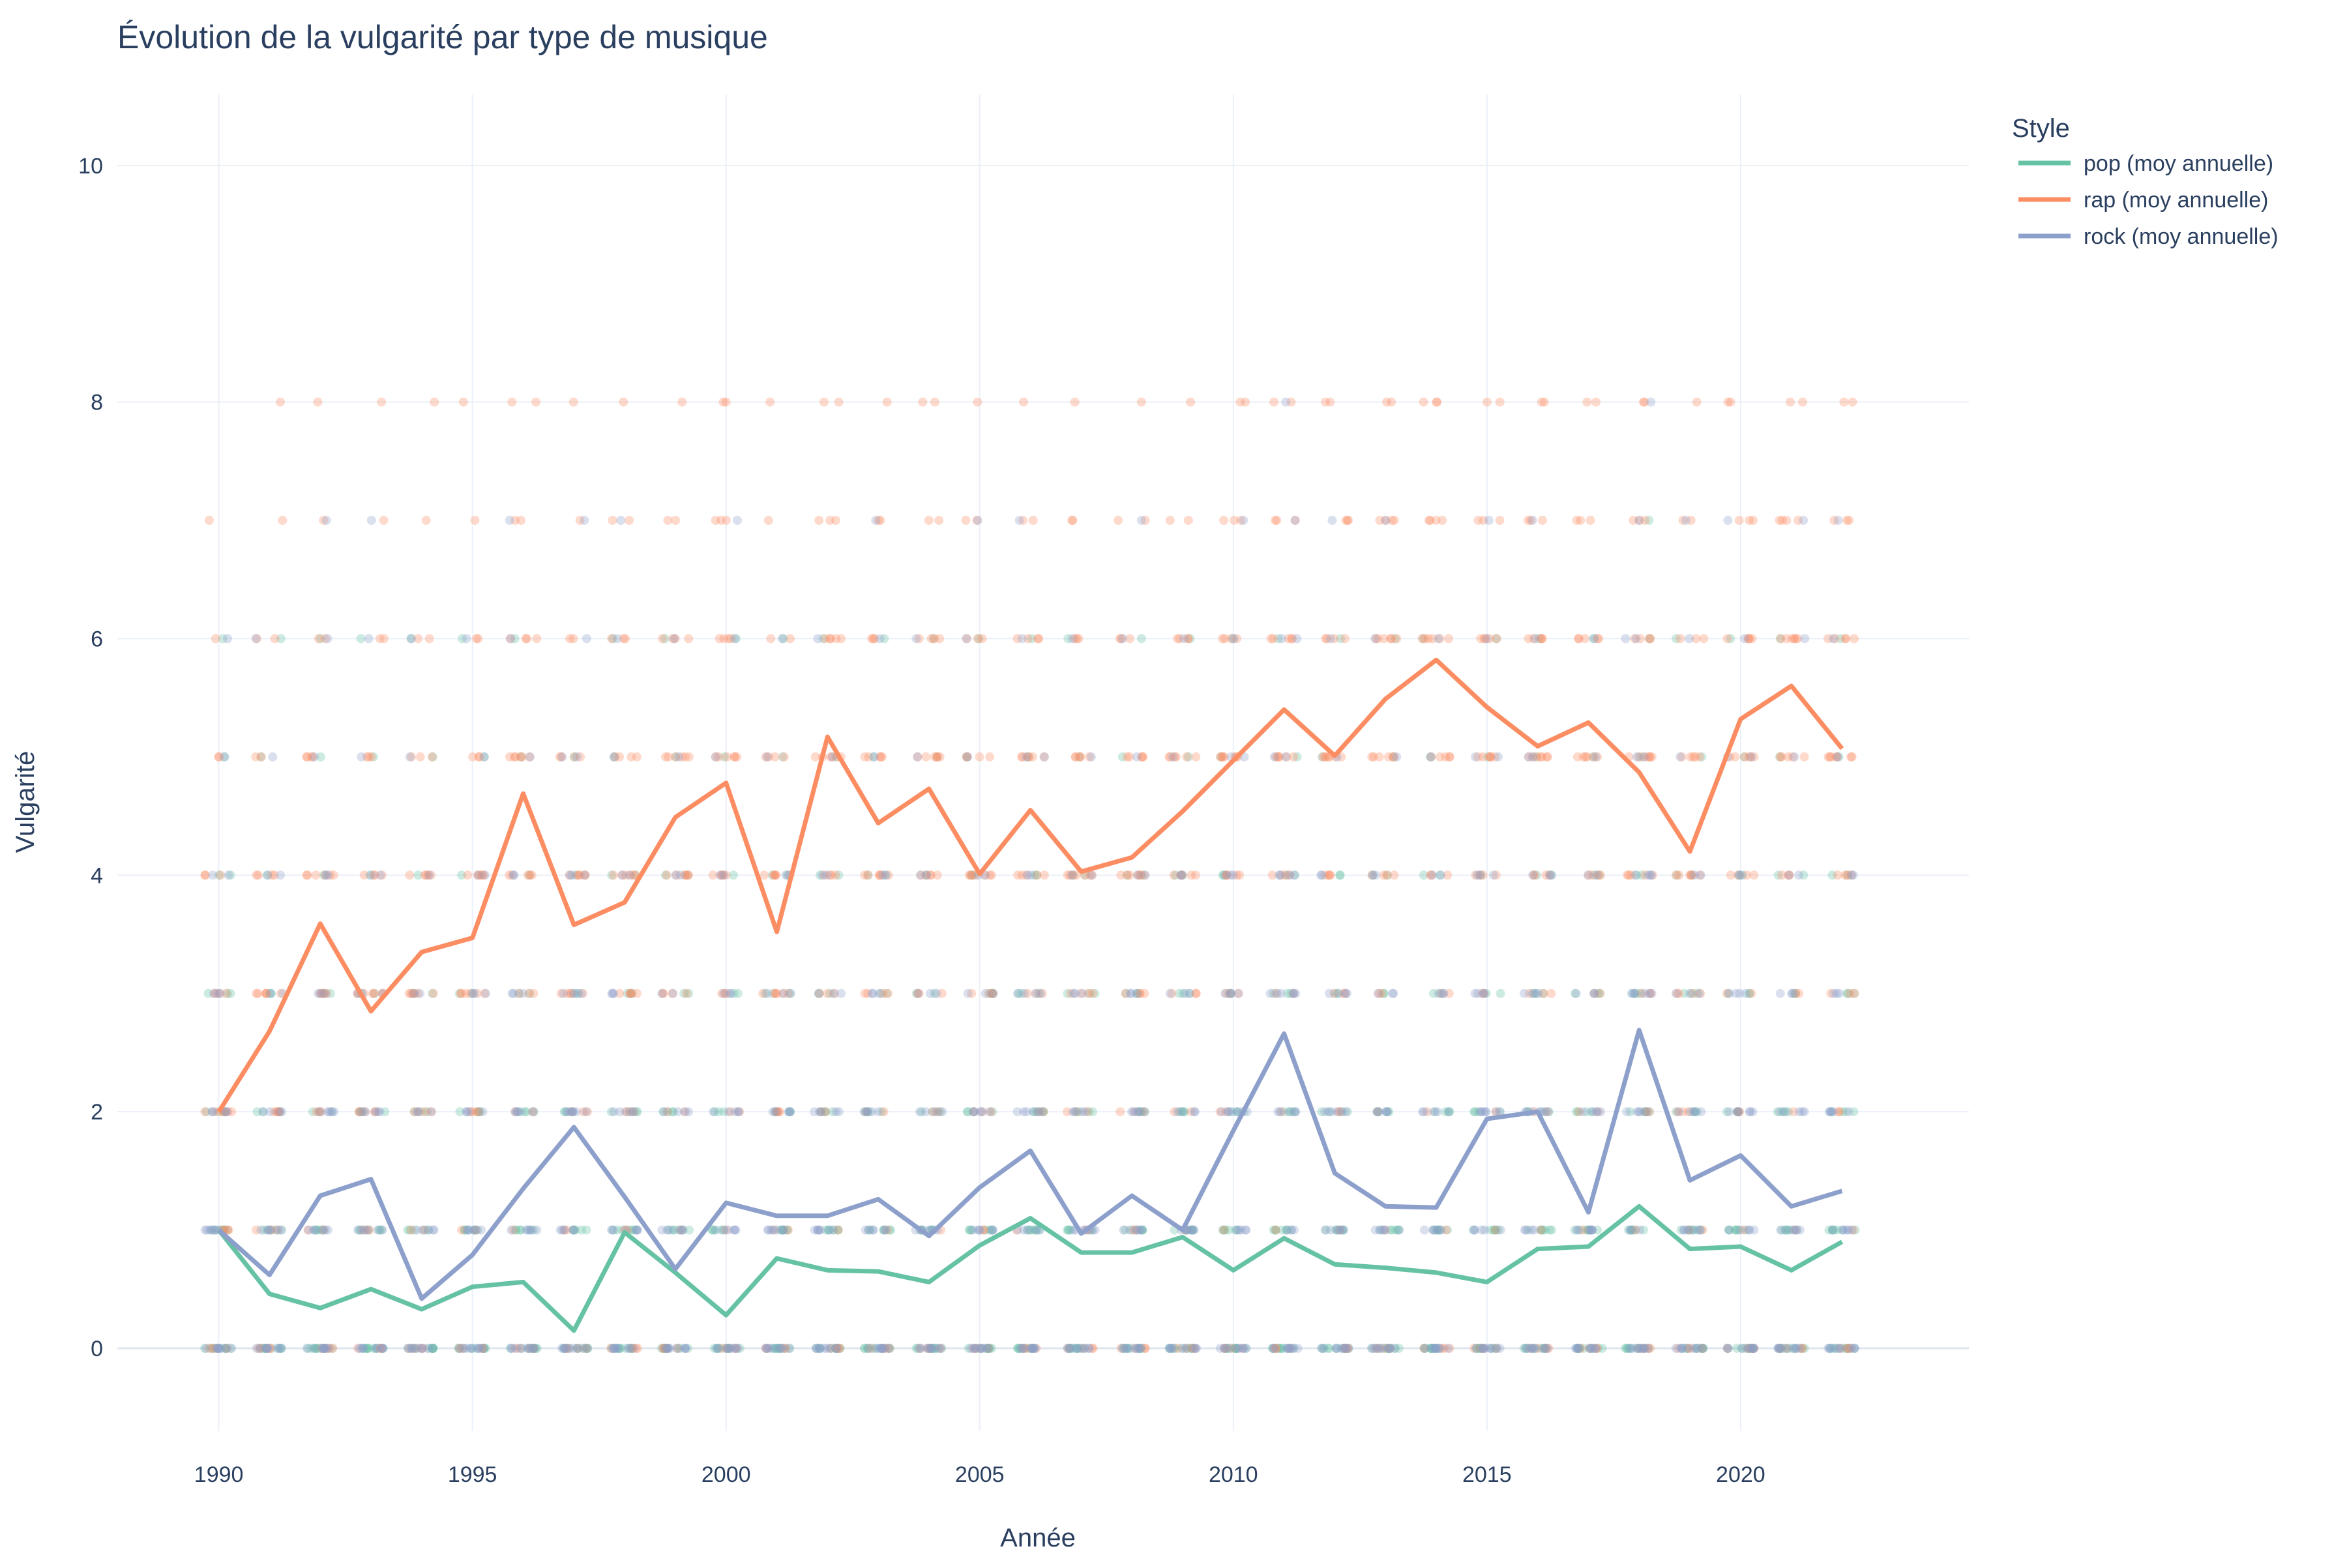 This screenshot has width=2347, height=1568. I want to click on legend-item: rock (moy annuelle), so click(2148, 237).